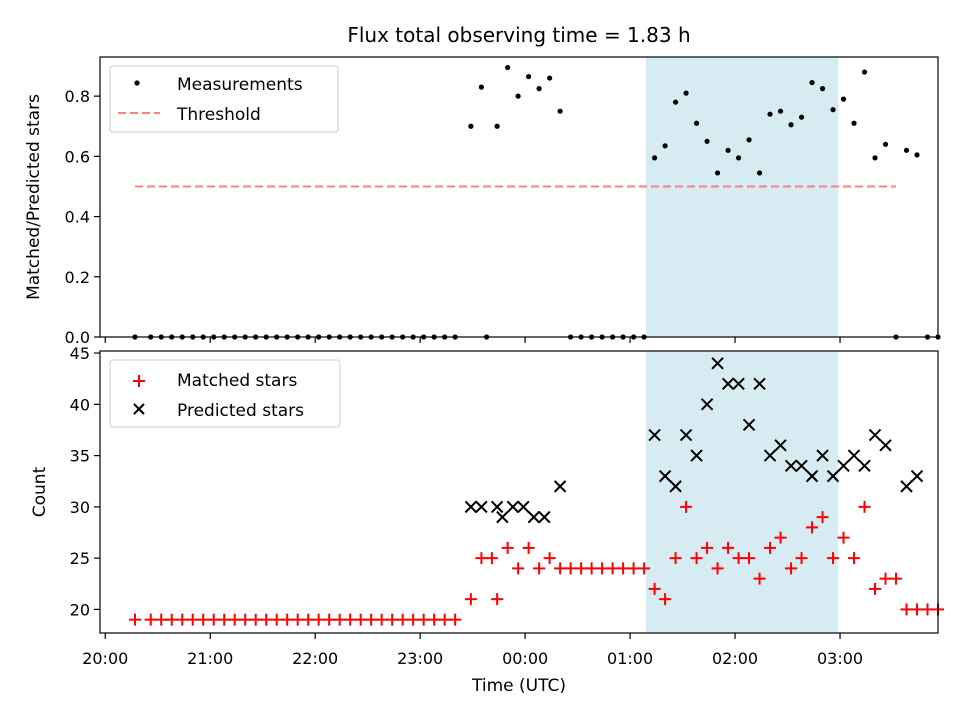 Image resolution: width=960 pixels, height=720 pixels. Describe the element at coordinates (77, 156) in the screenshot. I see `y-tick-label: 0.6` at that location.